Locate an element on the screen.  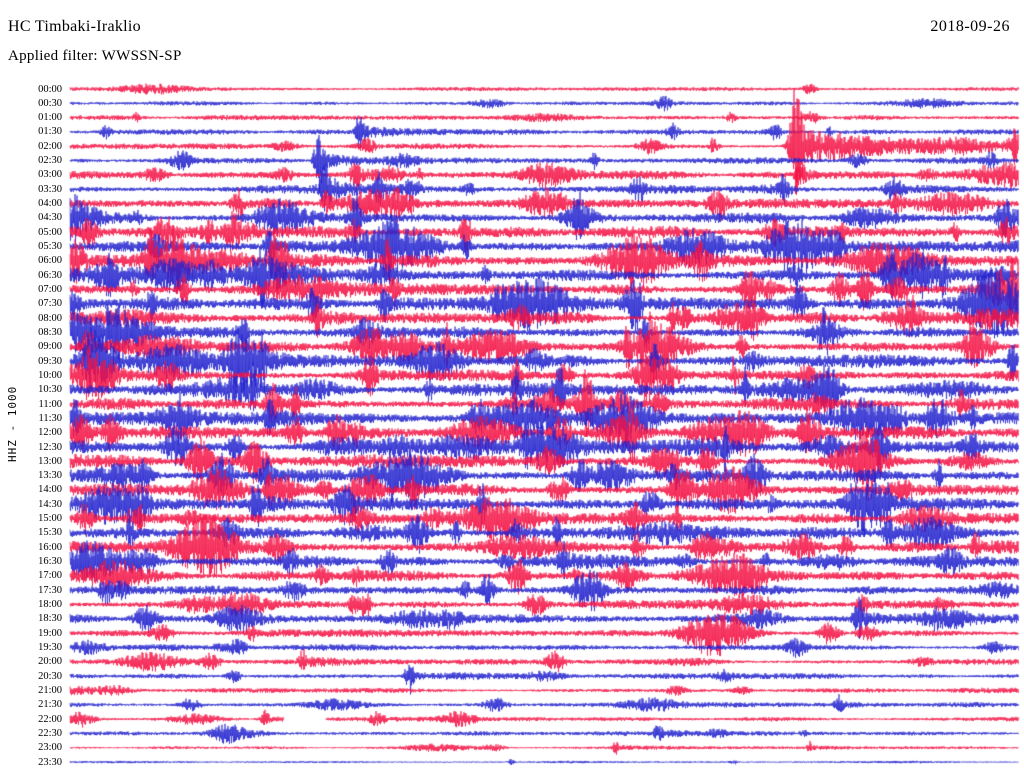
time-label: 14:00 is located at coordinates (50, 490).